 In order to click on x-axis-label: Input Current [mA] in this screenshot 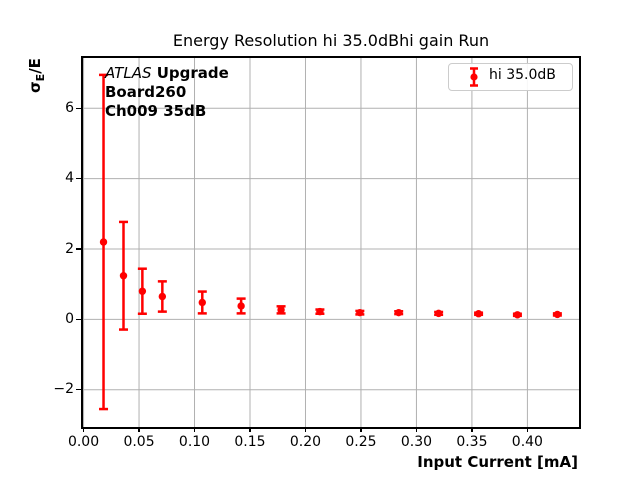, I will do `click(497, 462)`.